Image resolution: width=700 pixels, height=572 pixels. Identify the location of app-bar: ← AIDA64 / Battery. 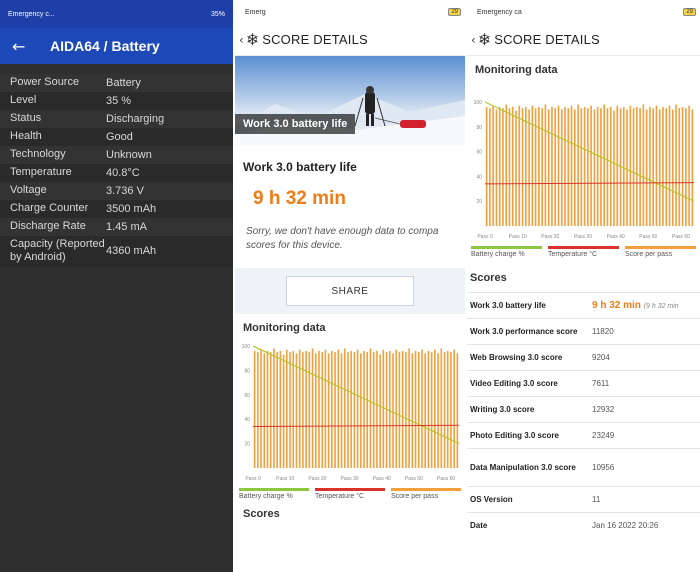
(116, 46).